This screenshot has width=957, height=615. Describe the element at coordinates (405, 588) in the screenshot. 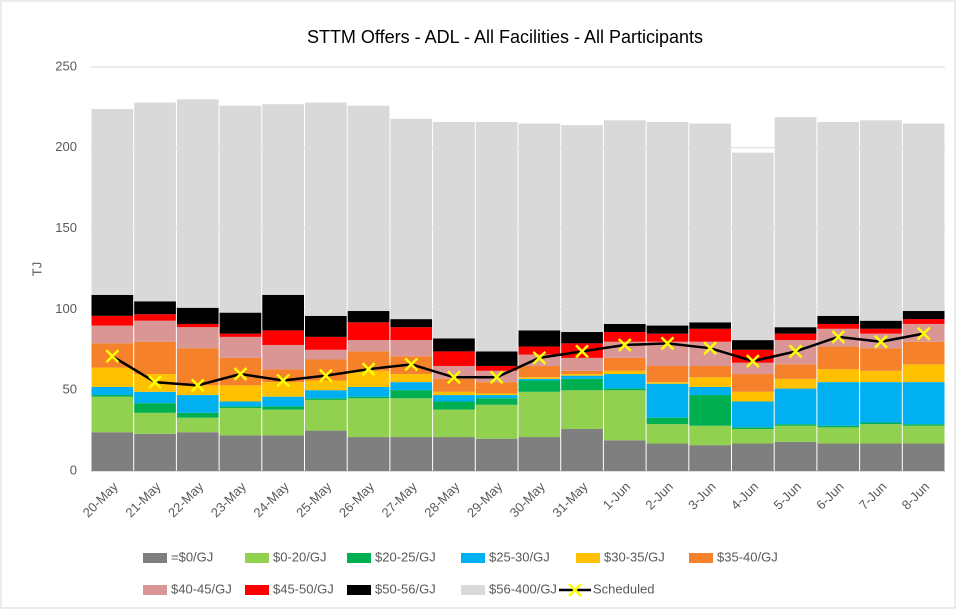

I see `legend-label: $50-56/GJ` at that location.